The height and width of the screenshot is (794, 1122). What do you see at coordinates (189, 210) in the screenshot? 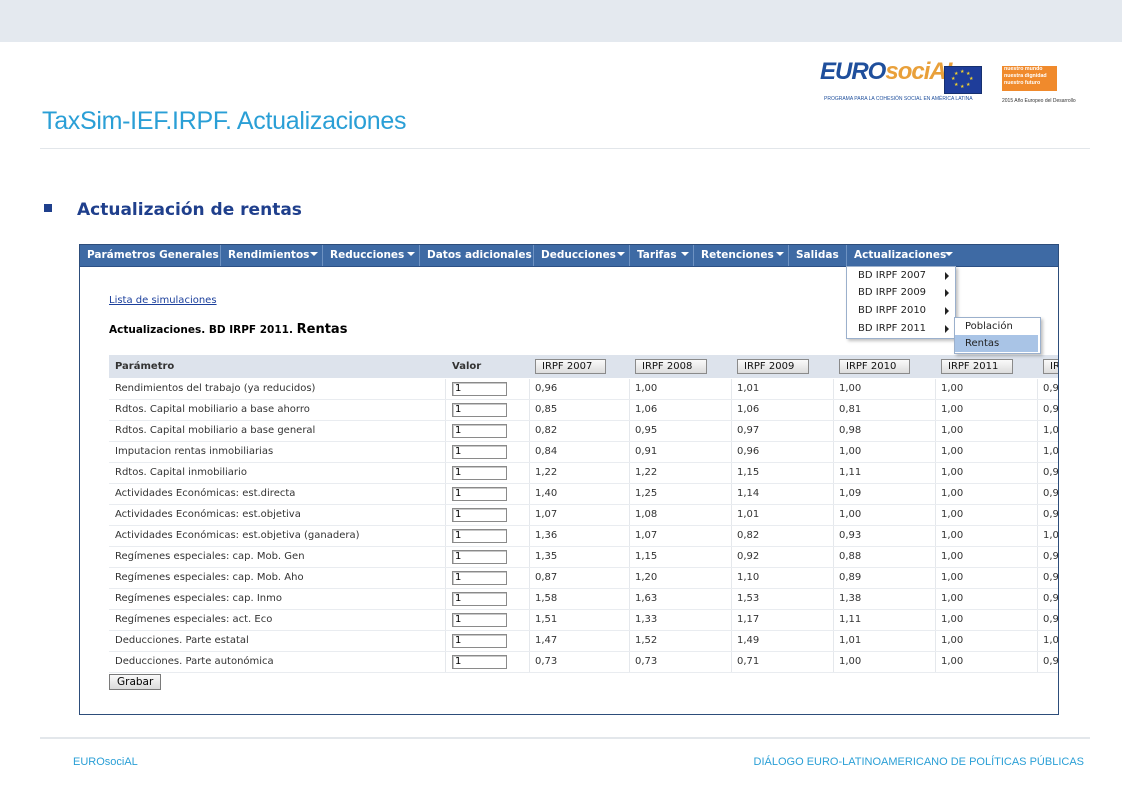
I see `section-heading: Actualización de rentas` at bounding box center [189, 210].